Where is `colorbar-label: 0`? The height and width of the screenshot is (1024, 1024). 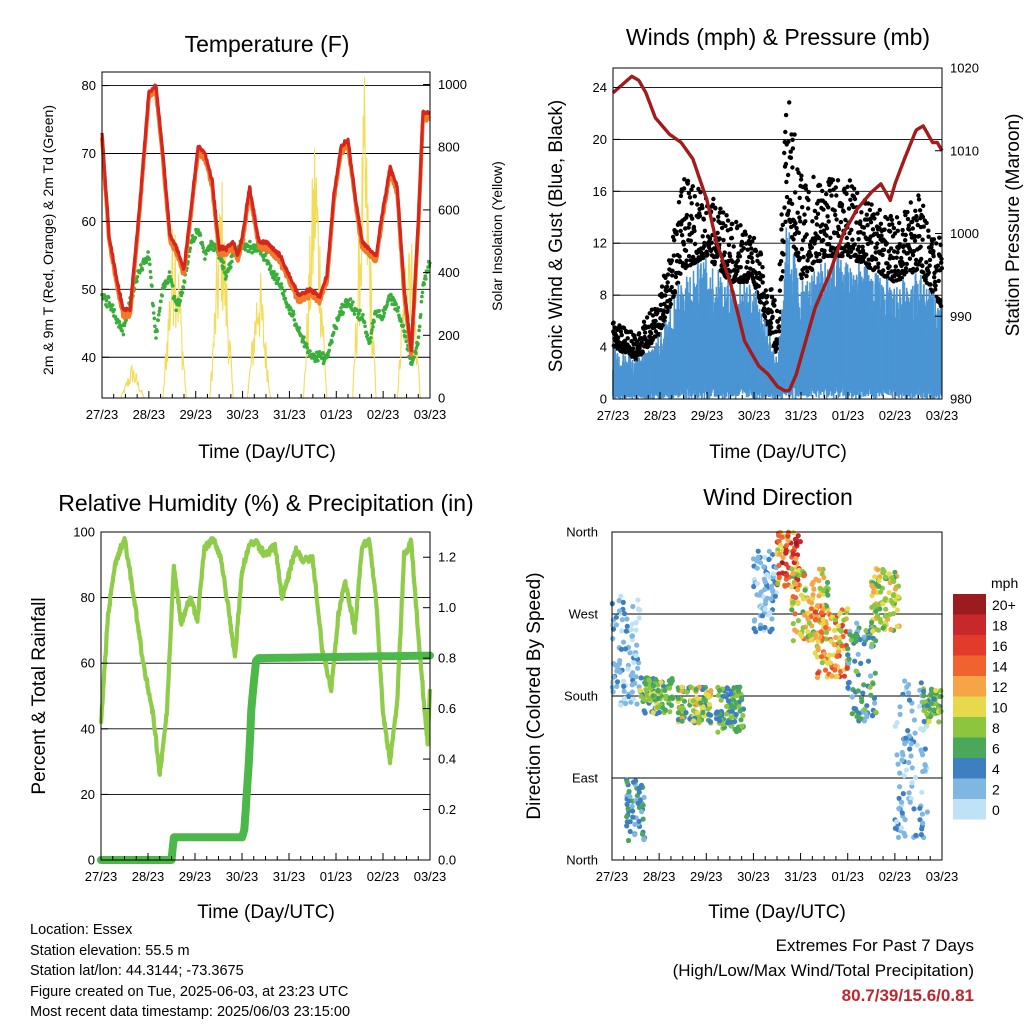
colorbar-label: 0 is located at coordinates (996, 810).